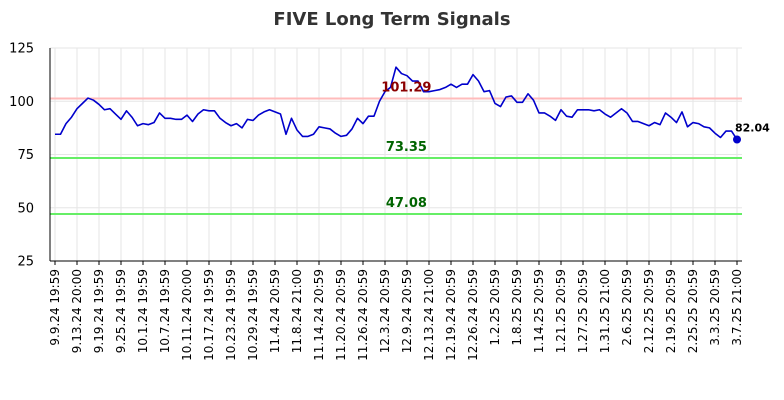  I want to click on x-tick-label: 9.25.24 19:59, so click(121, 311).